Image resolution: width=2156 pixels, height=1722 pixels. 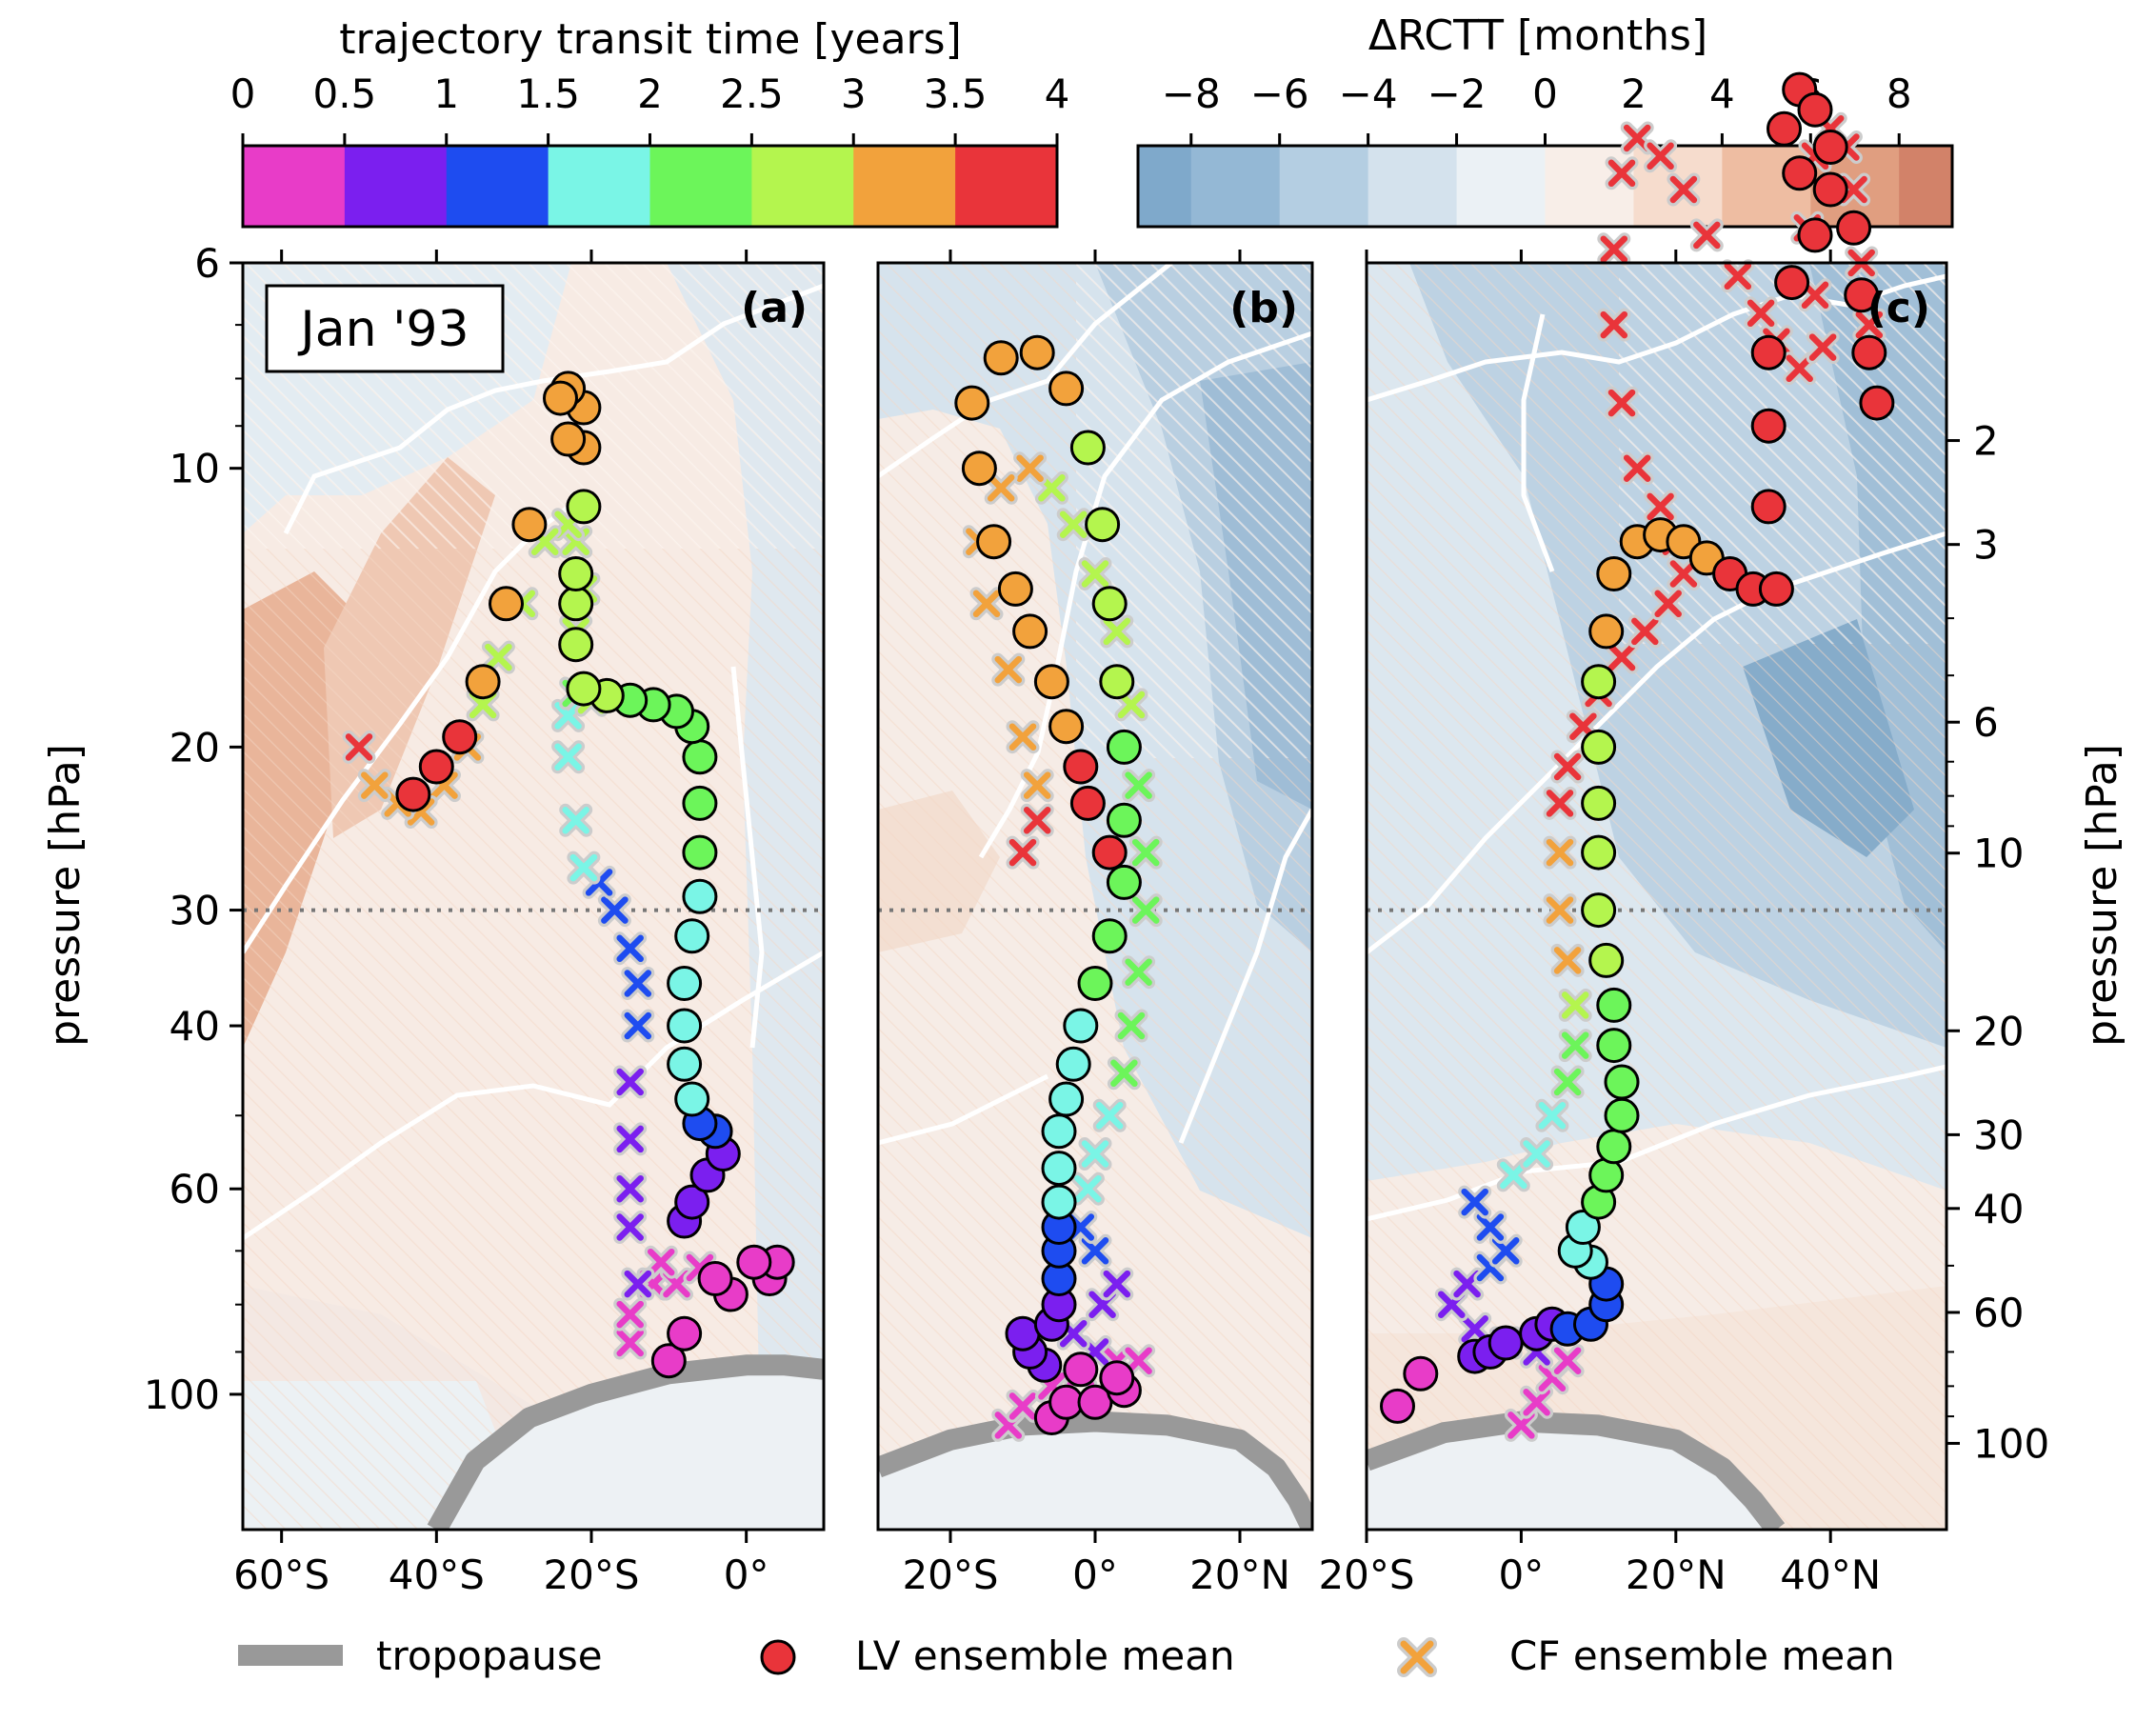 I want to click on drctt-colorbar-frame, so click(x=1545, y=186).